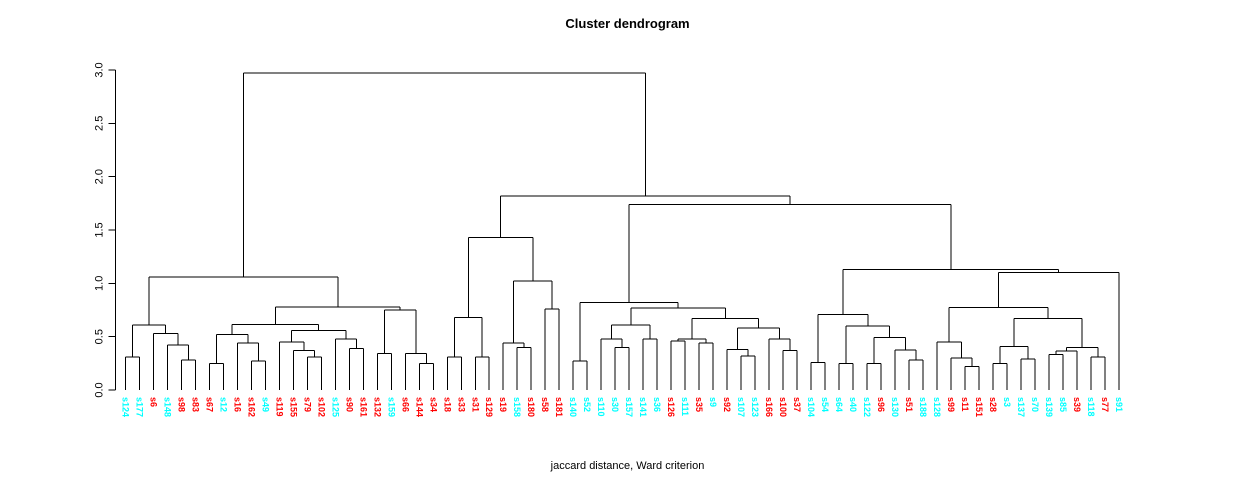 The width and height of the screenshot is (1238, 500). What do you see at coordinates (1049, 407) in the screenshot?
I see `leaf-label: s139` at bounding box center [1049, 407].